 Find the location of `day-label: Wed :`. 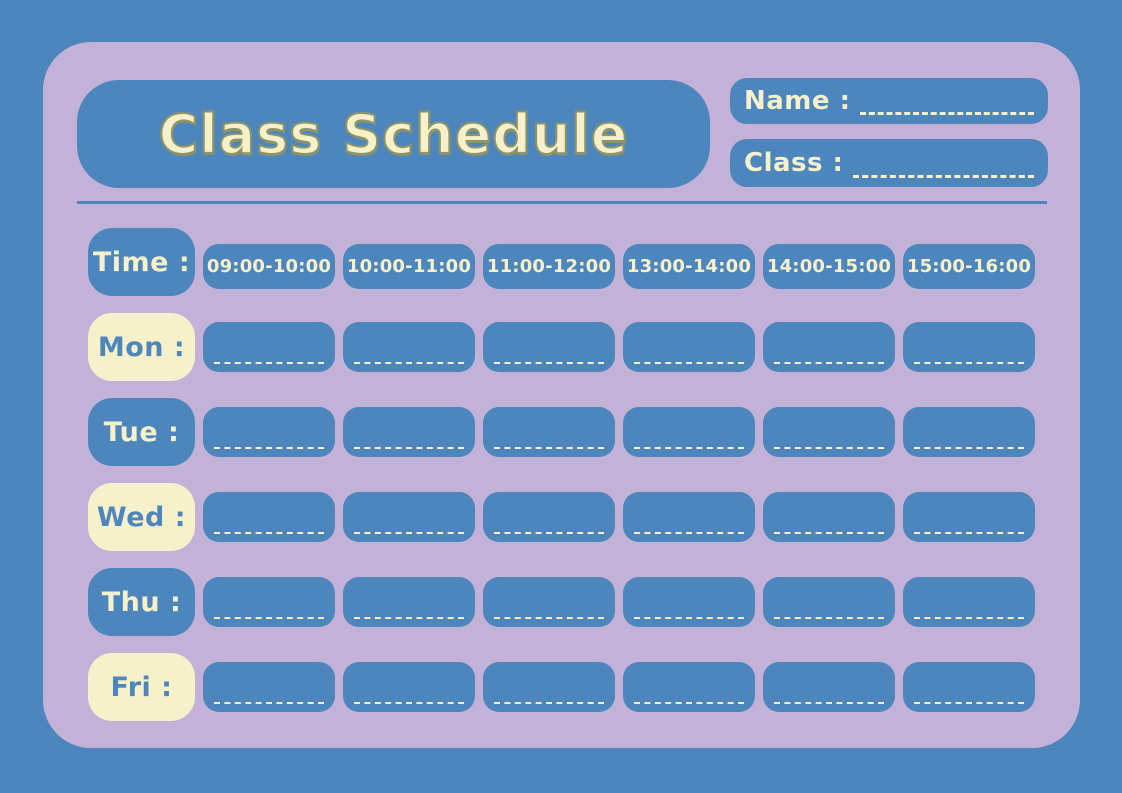

day-label: Wed : is located at coordinates (141, 517).